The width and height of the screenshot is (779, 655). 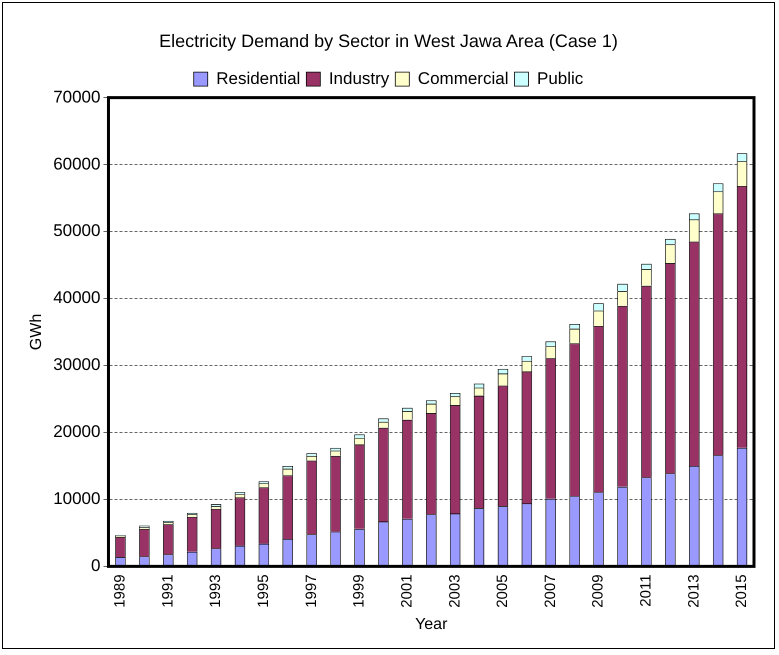 I want to click on y-tick-label: 50000, so click(x=76, y=230).